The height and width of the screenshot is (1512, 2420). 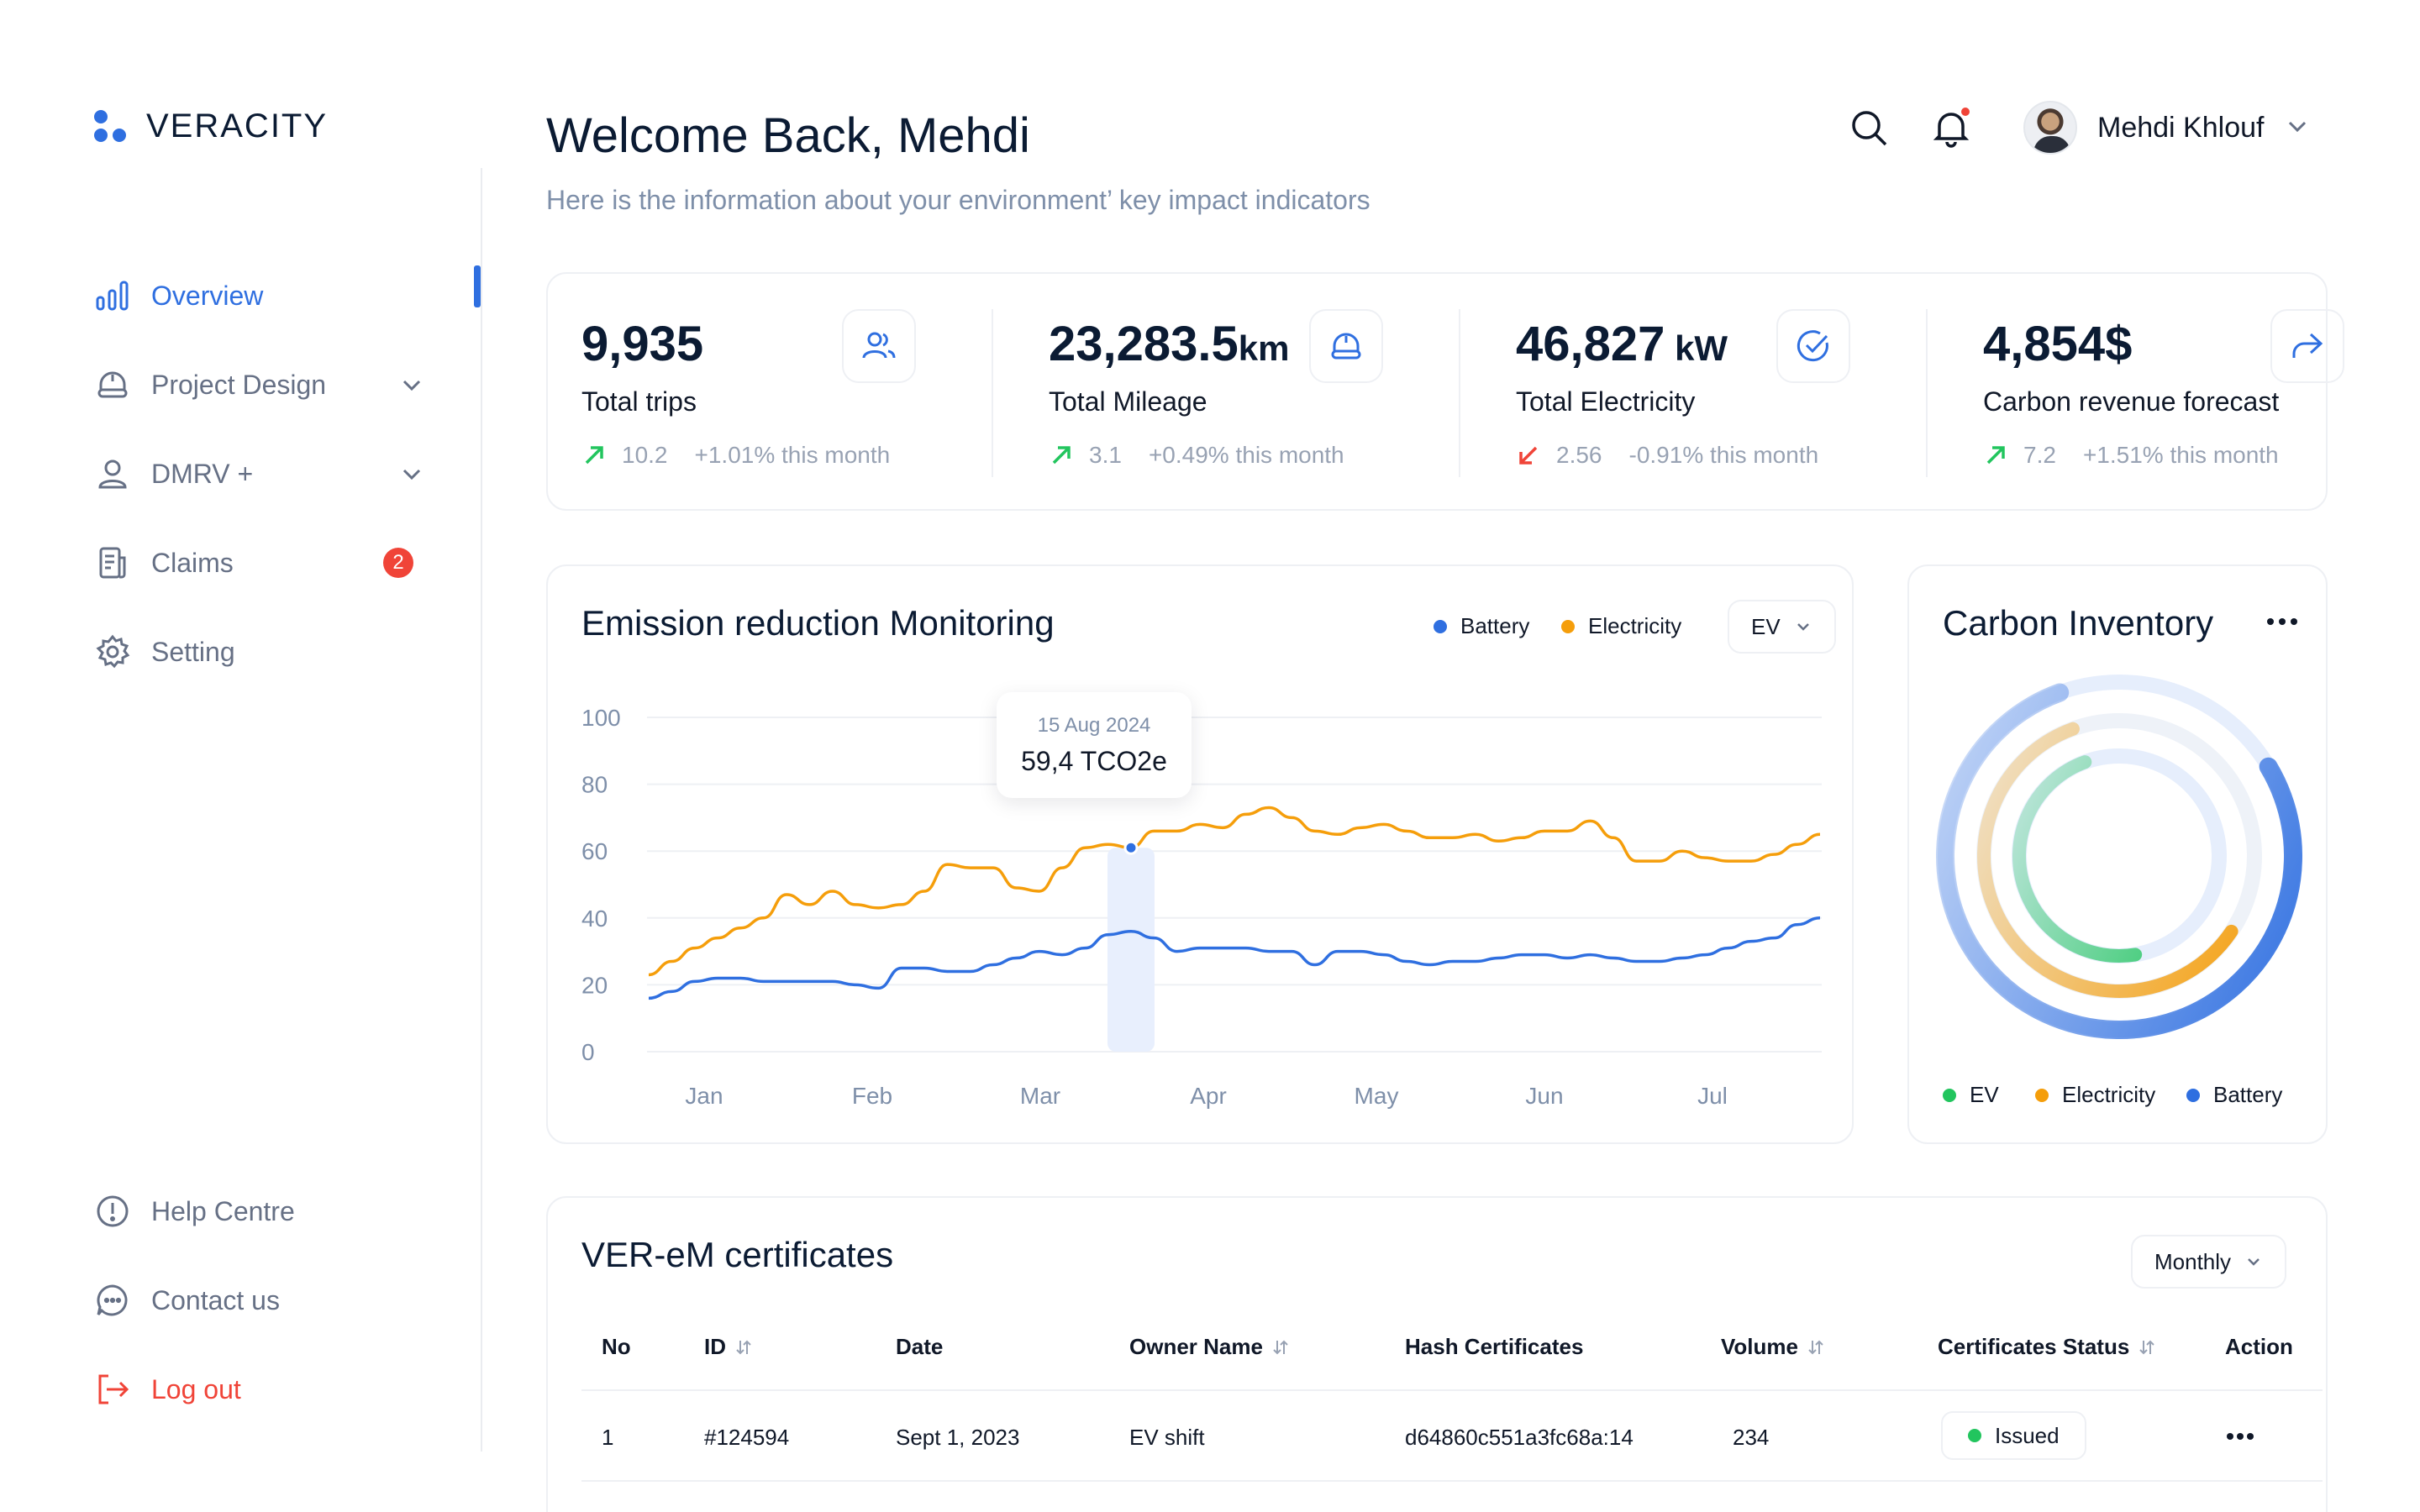 I want to click on brand-name: VERACITY, so click(x=238, y=126).